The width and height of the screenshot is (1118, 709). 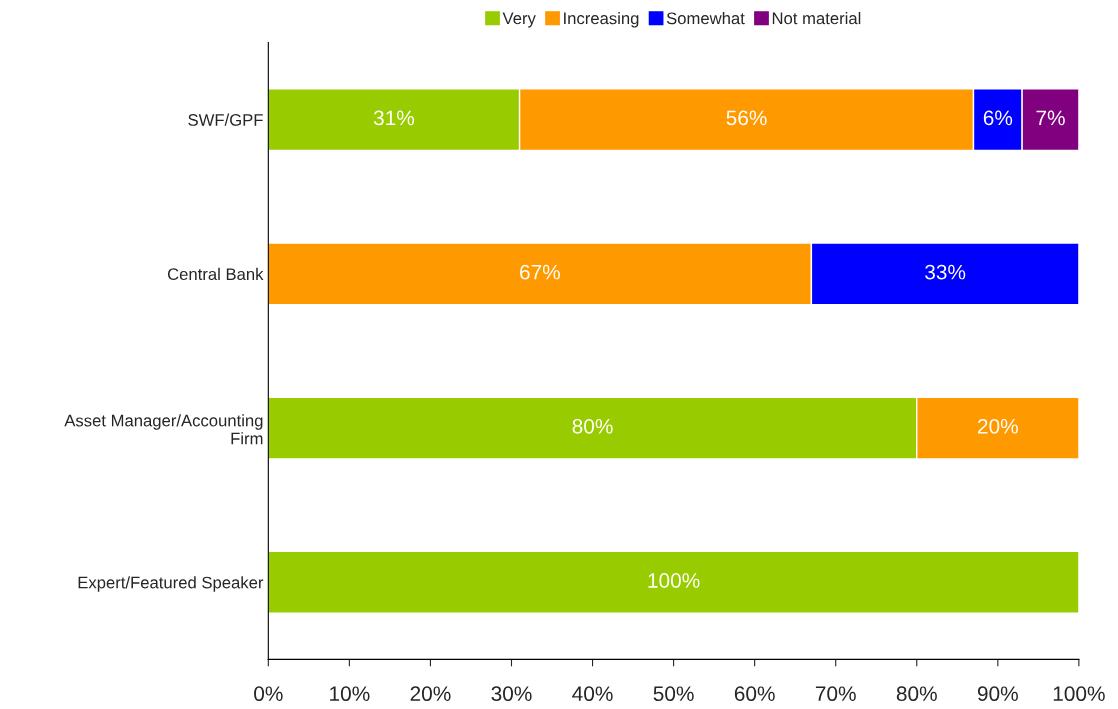 What do you see at coordinates (601, 20) in the screenshot?
I see `legend-label: Increasing` at bounding box center [601, 20].